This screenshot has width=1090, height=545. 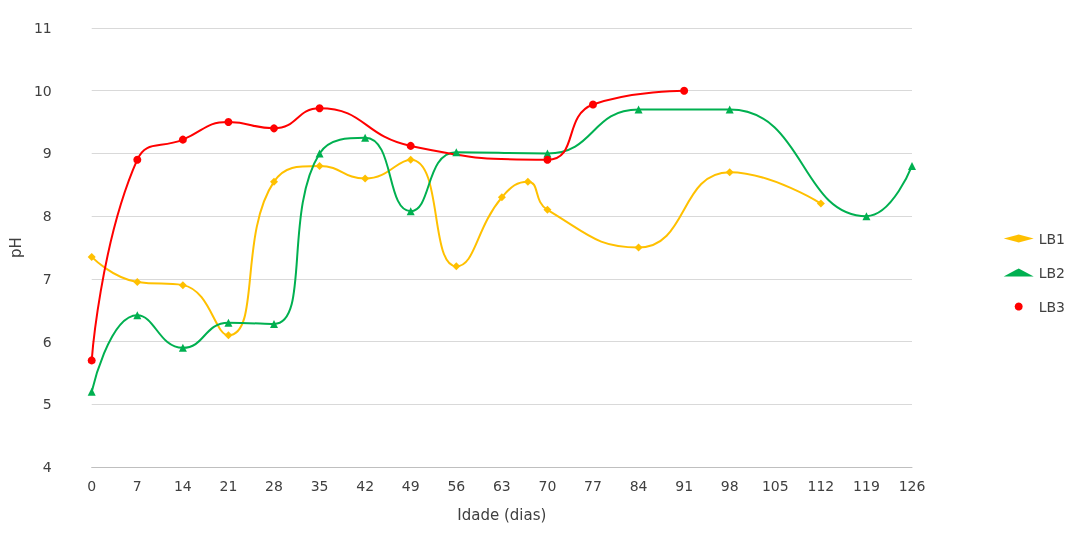 I want to click on x-tick-label: 7, so click(x=137, y=486).